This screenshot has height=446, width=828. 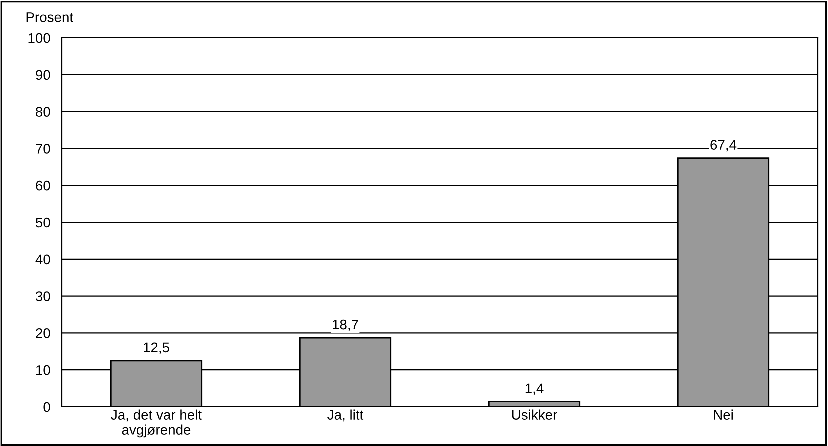 I want to click on data-label: 1,4, so click(x=535, y=390).